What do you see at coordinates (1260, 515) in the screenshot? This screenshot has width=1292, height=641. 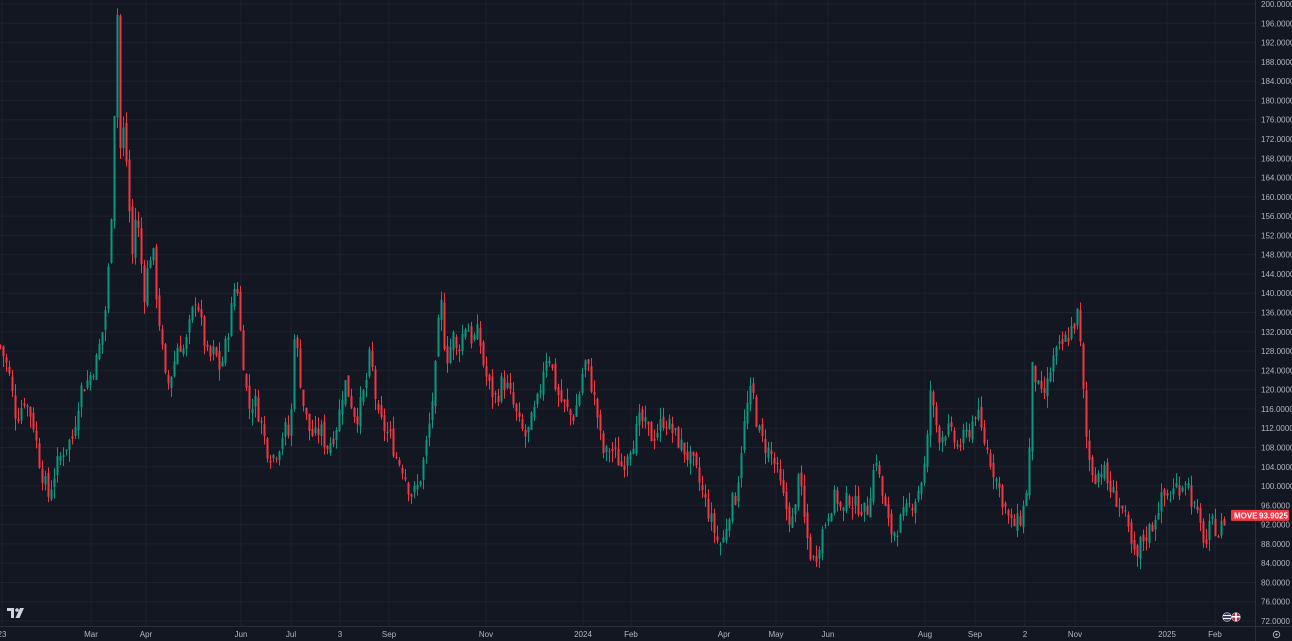 I see `last-price-tag: MOVE 93.9025` at bounding box center [1260, 515].